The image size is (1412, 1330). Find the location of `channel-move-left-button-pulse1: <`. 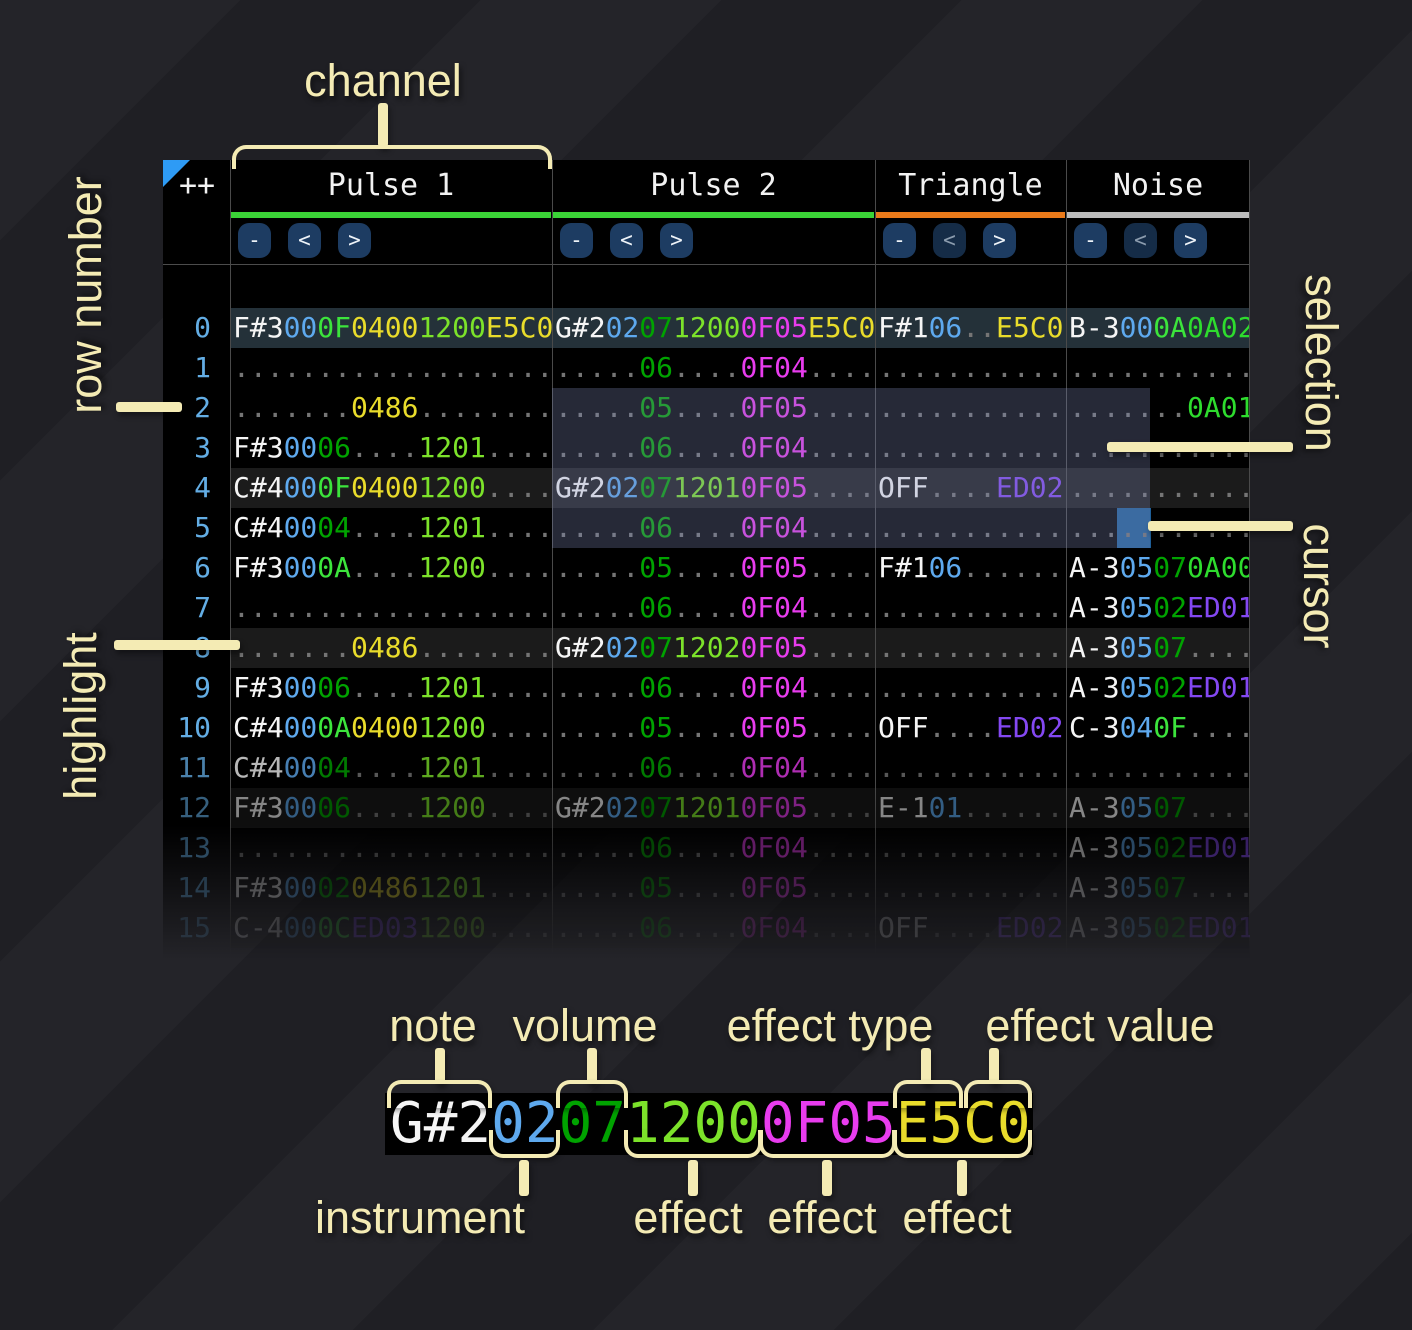

channel-move-left-button-pulse1: < is located at coordinates (304, 240).